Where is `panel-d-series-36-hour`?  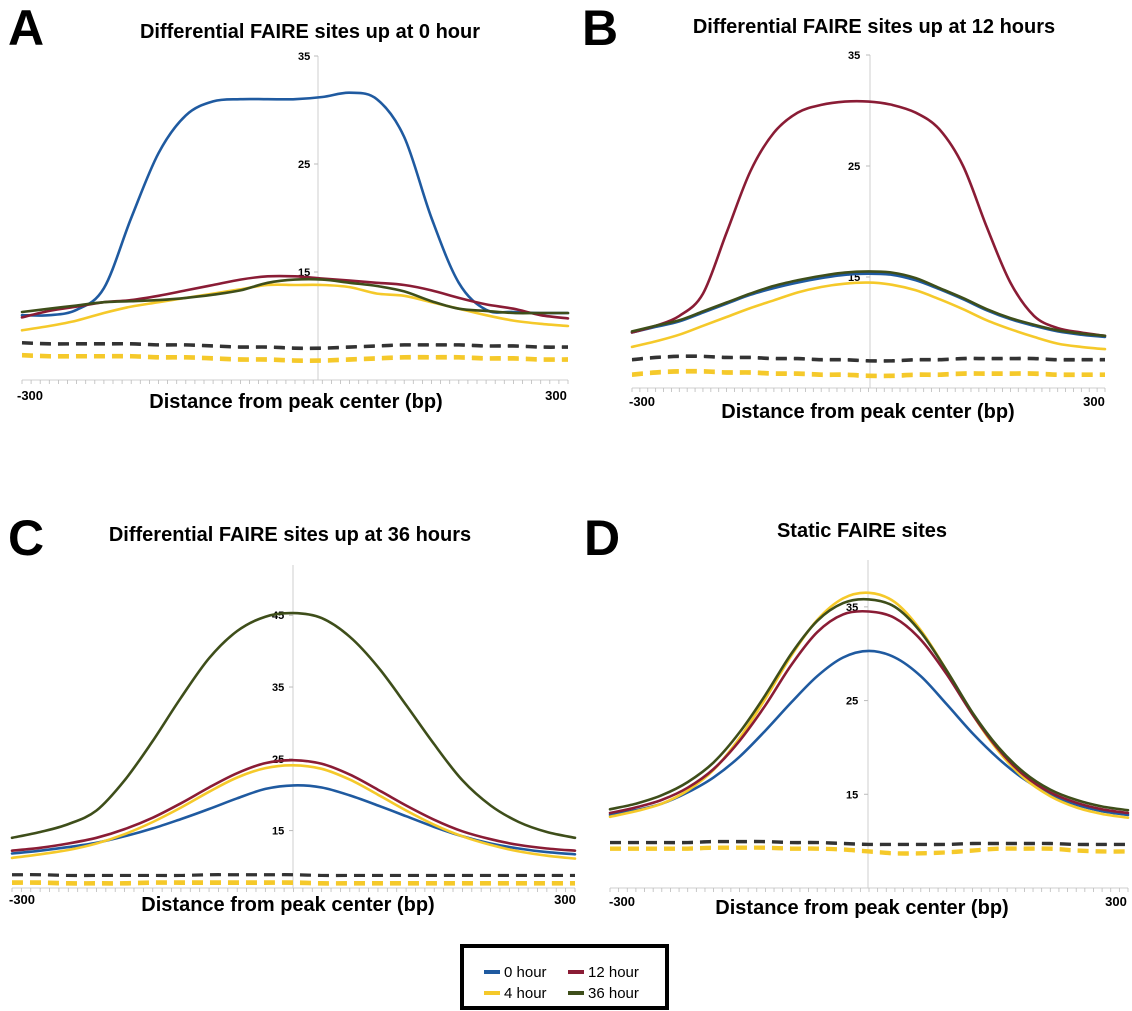 panel-d-series-36-hour is located at coordinates (869, 704).